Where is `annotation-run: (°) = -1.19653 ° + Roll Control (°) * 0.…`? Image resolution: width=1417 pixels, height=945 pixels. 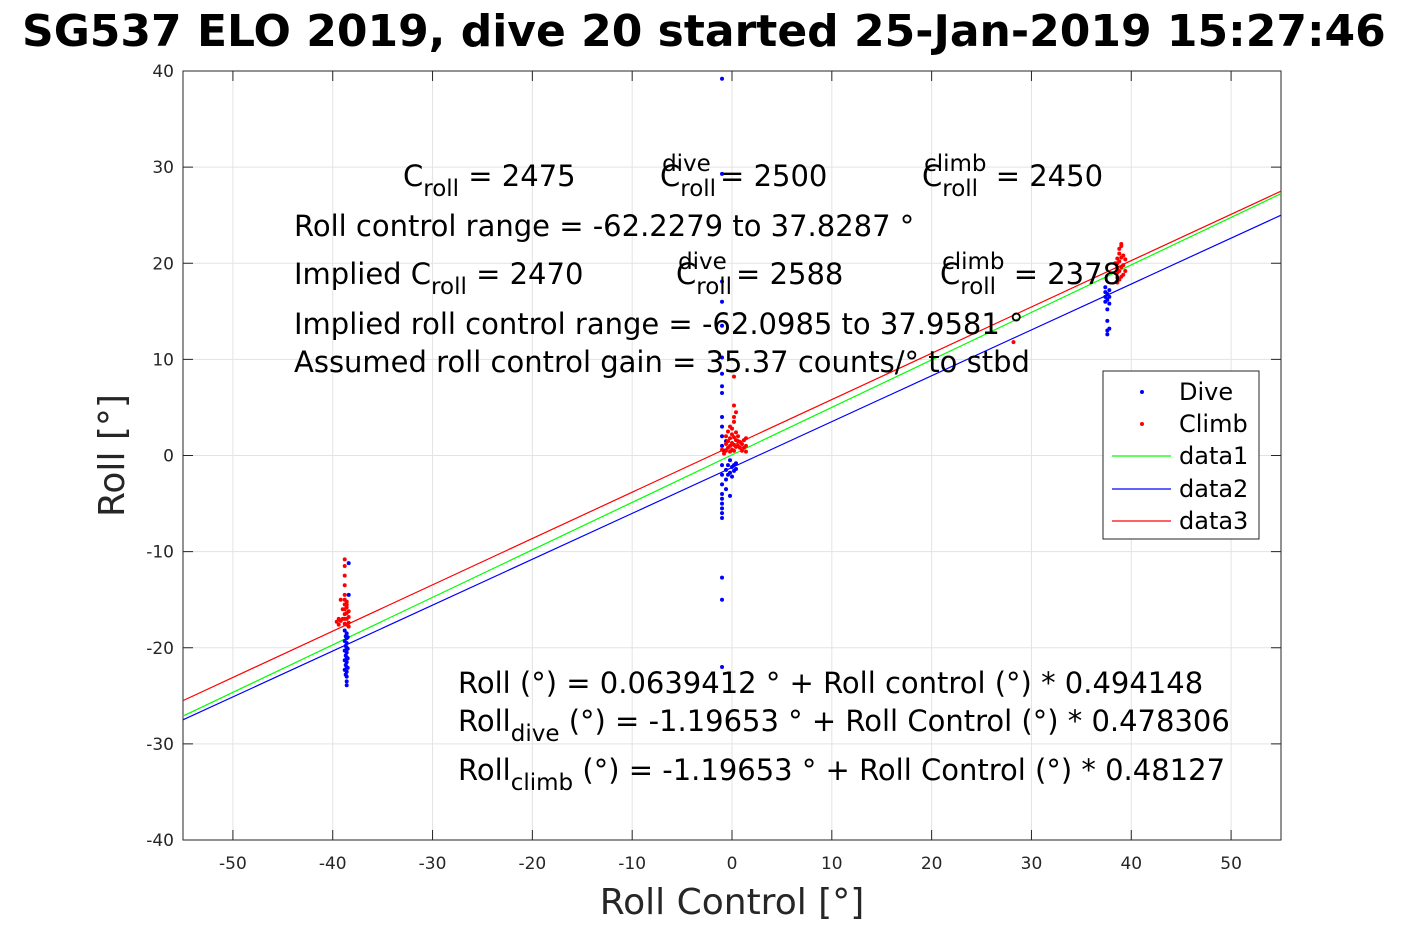
annotation-run: (°) = -1.19653 ° + Roll Control (°) * 0.… is located at coordinates (894, 721).